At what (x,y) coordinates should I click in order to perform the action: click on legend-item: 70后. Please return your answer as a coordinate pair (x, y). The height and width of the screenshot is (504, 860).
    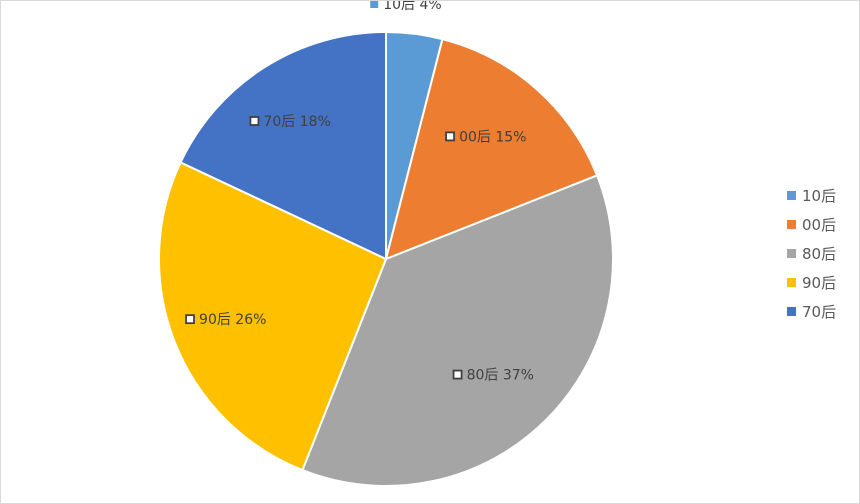
    Looking at the image, I should click on (811, 311).